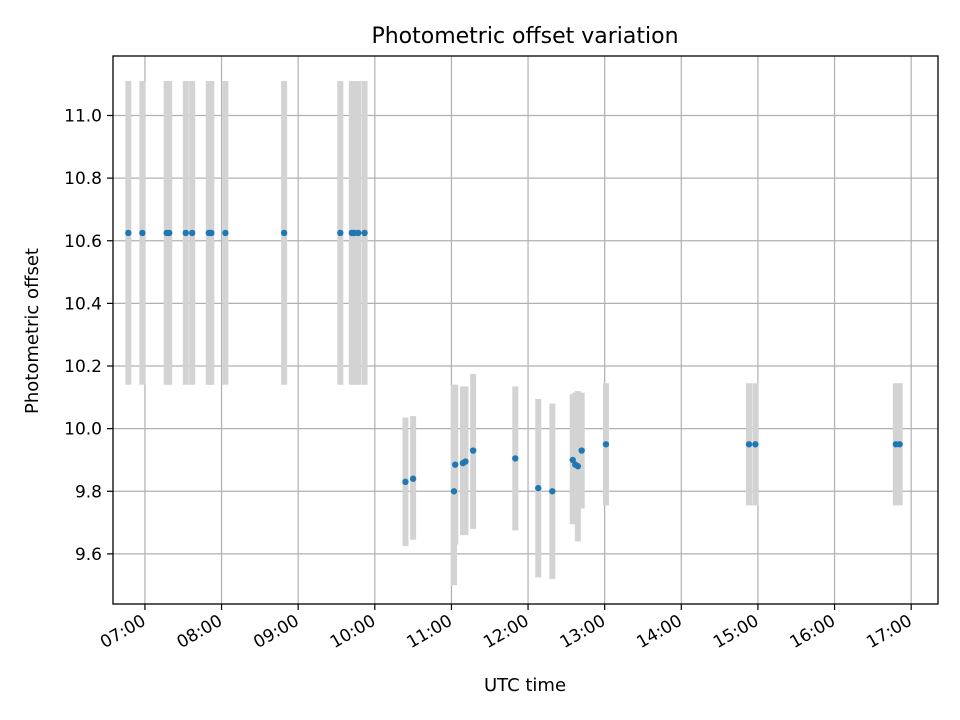 The width and height of the screenshot is (960, 720). I want to click on y-tick-label: 10.4, so click(83, 304).